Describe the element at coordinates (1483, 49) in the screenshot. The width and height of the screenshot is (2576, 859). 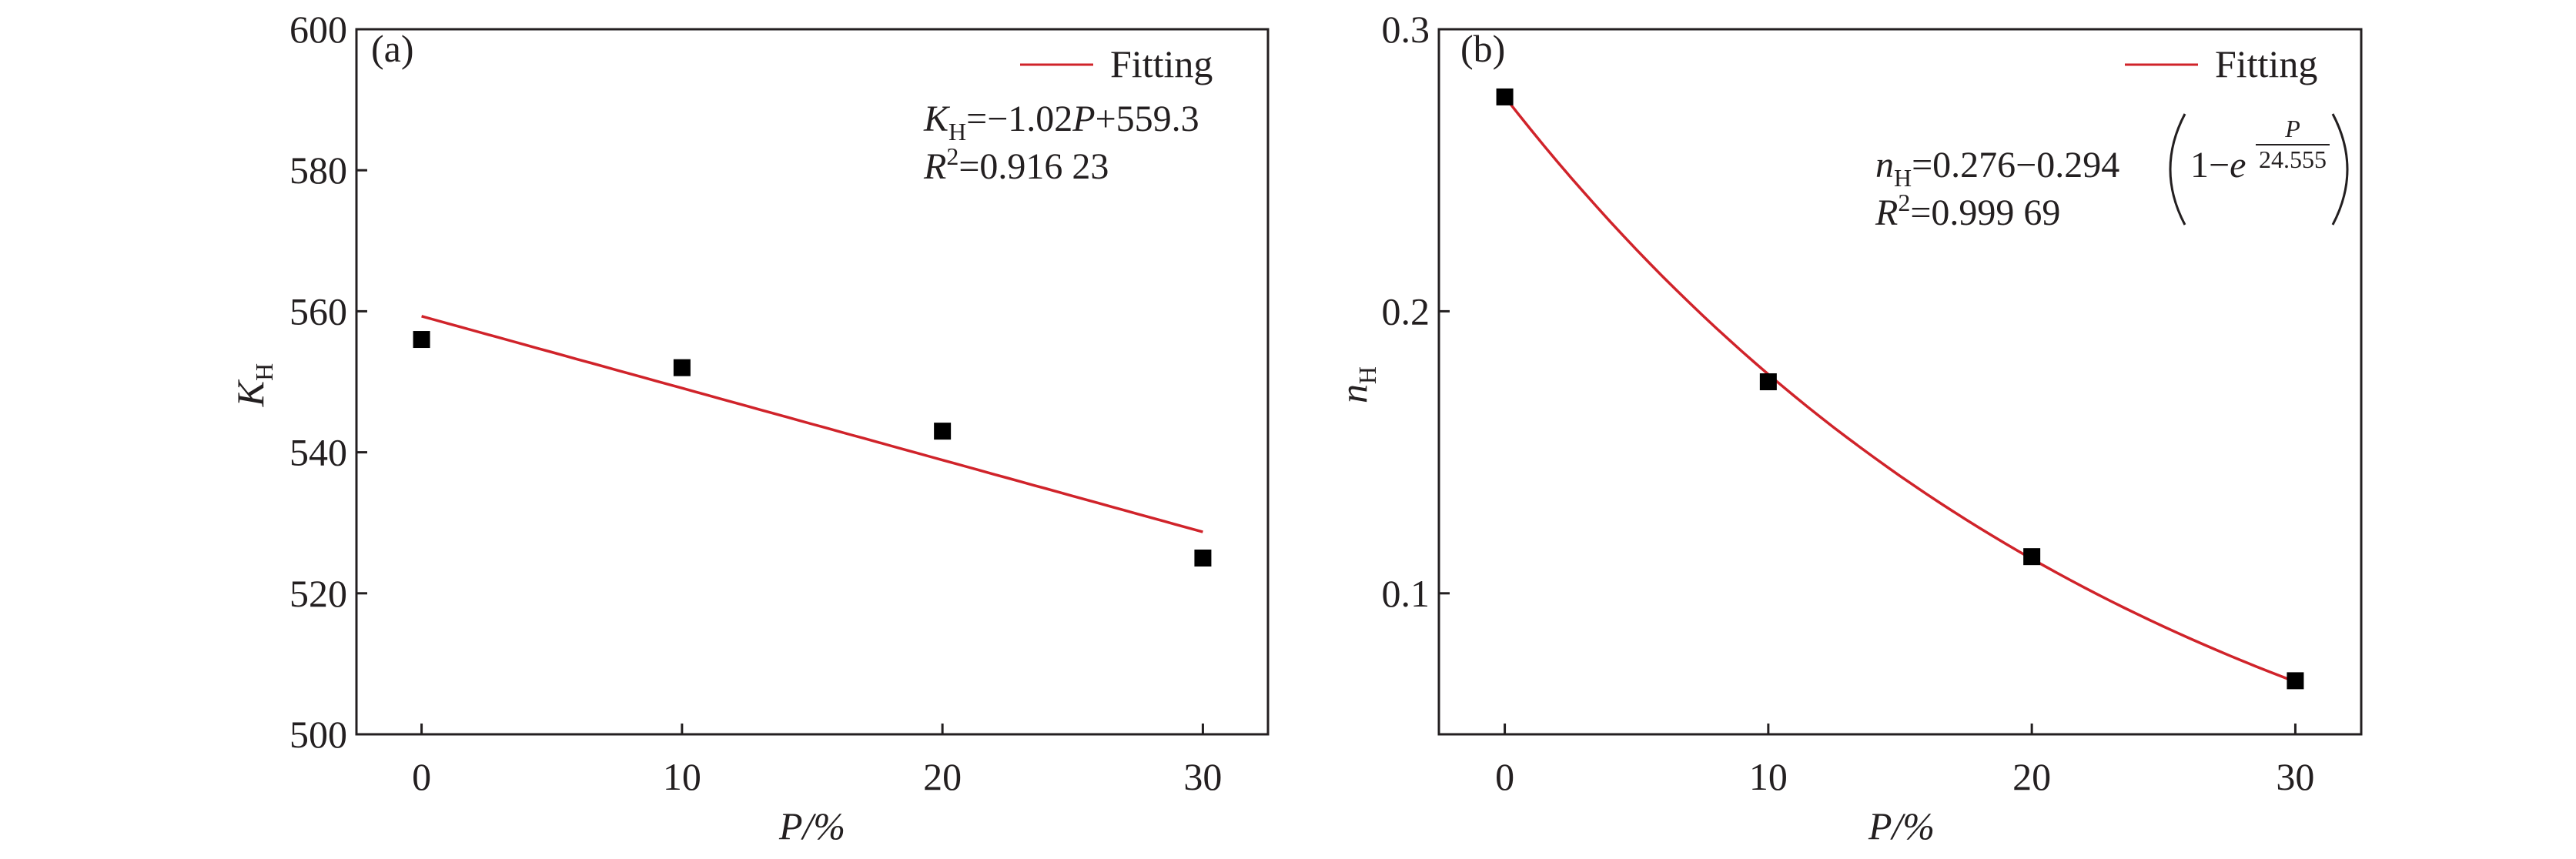
I see `panel-label: (b)` at that location.